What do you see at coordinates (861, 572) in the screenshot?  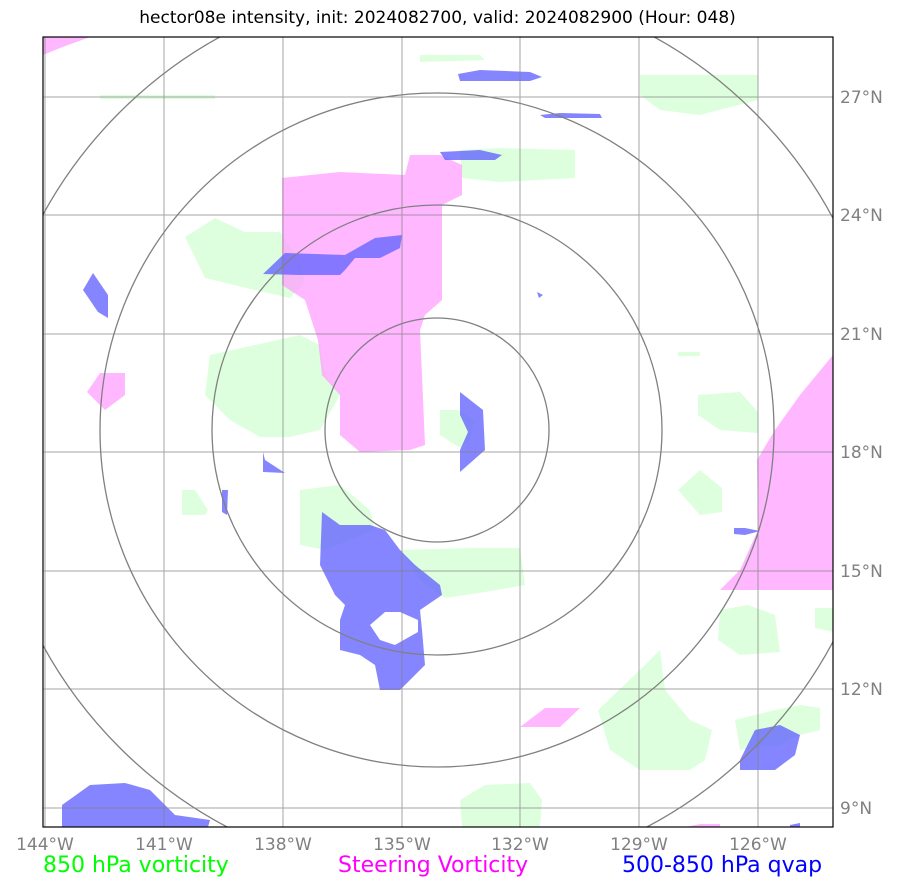 I see `lat-label: 15°N` at bounding box center [861, 572].